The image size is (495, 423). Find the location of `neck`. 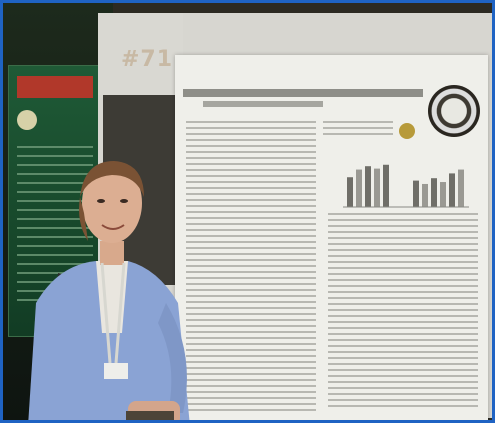

neck is located at coordinates (112, 253).